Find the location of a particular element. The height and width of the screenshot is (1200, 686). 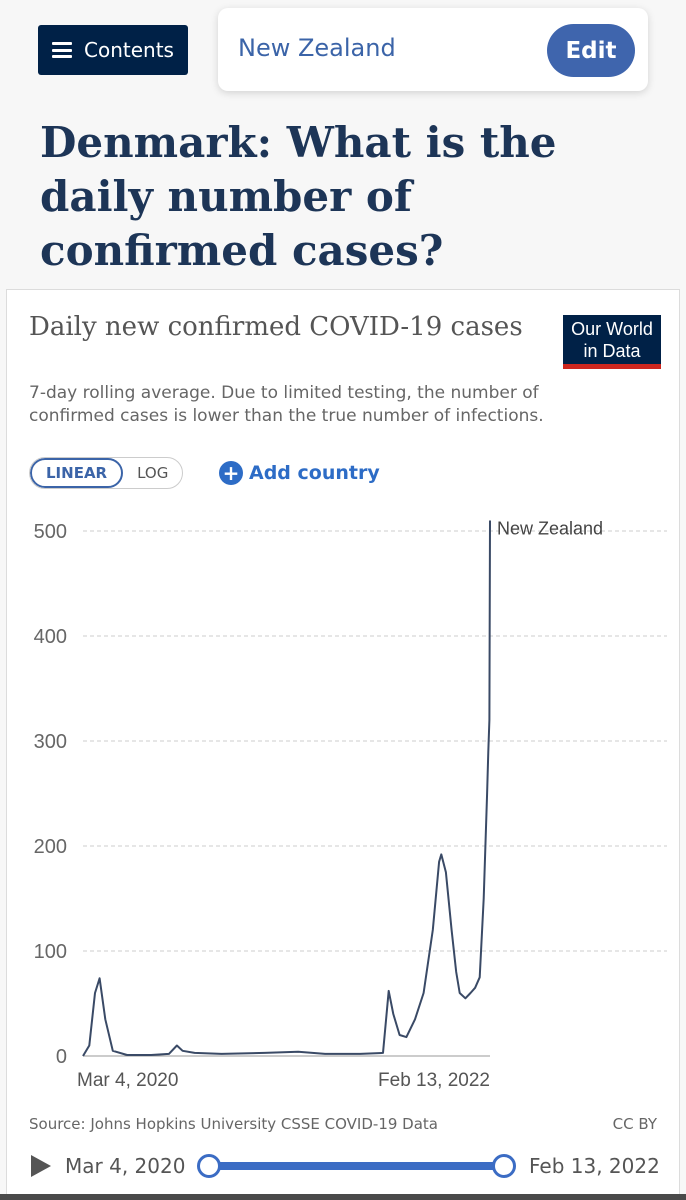

edit-button: Edit is located at coordinates (591, 50).